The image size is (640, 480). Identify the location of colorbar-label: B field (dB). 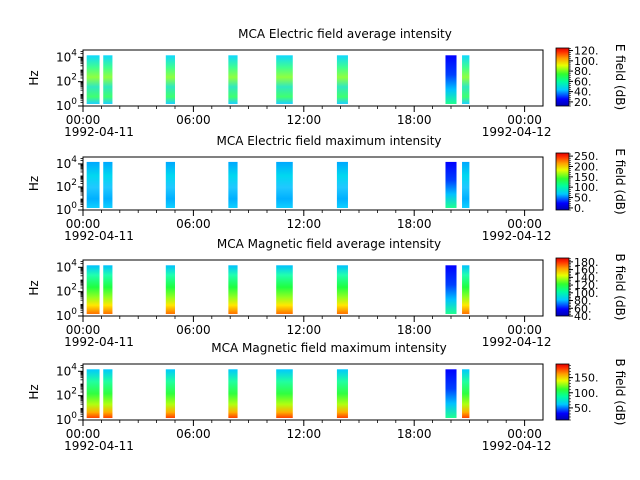
(620, 287).